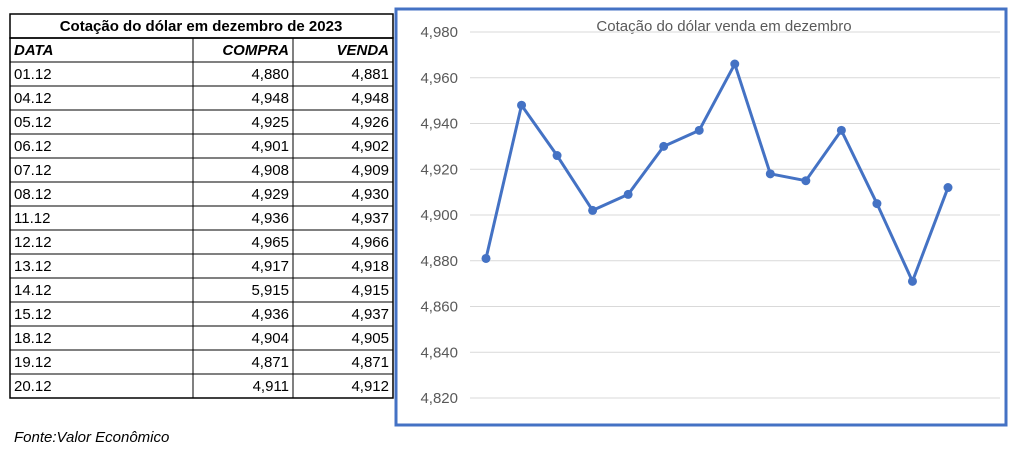 The width and height of the screenshot is (1014, 462). I want to click on table-cell: 01.12, so click(33, 74).